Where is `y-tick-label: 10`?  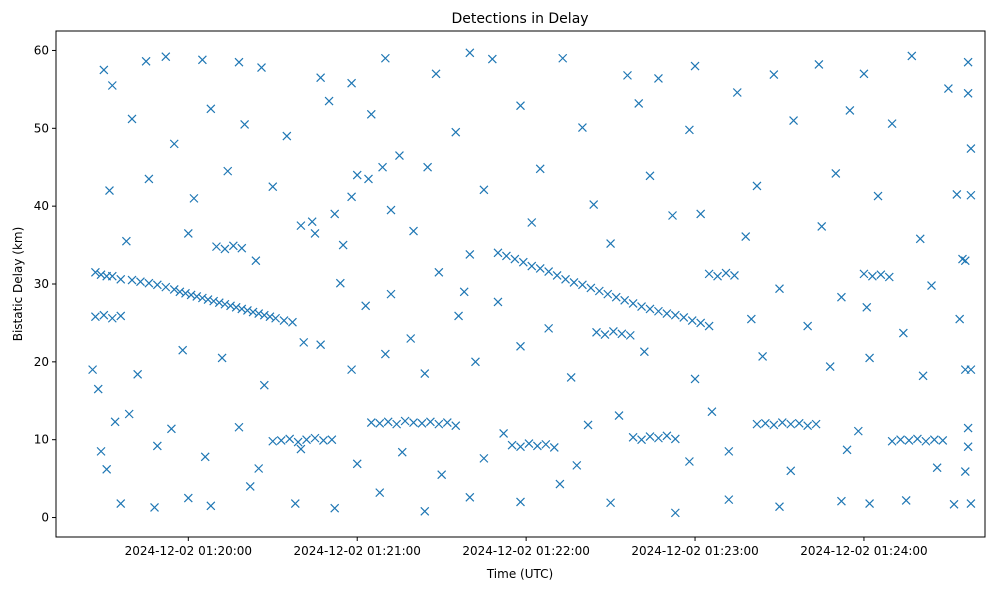
y-tick-label: 10 is located at coordinates (41, 440).